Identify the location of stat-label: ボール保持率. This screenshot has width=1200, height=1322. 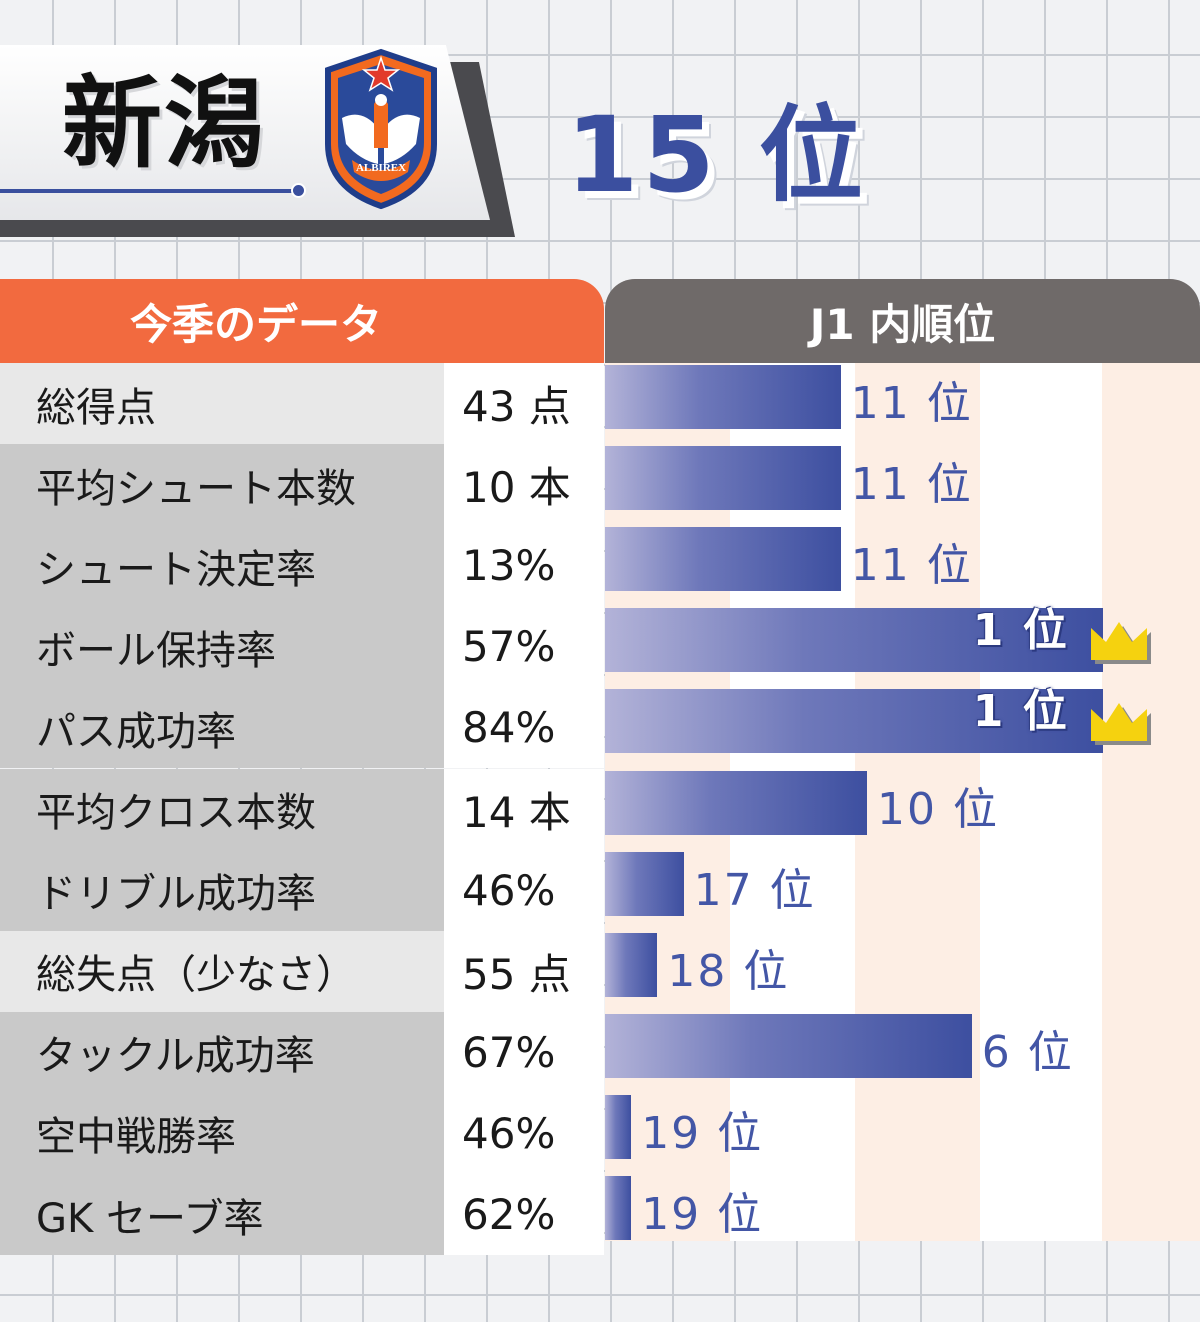
(222, 647).